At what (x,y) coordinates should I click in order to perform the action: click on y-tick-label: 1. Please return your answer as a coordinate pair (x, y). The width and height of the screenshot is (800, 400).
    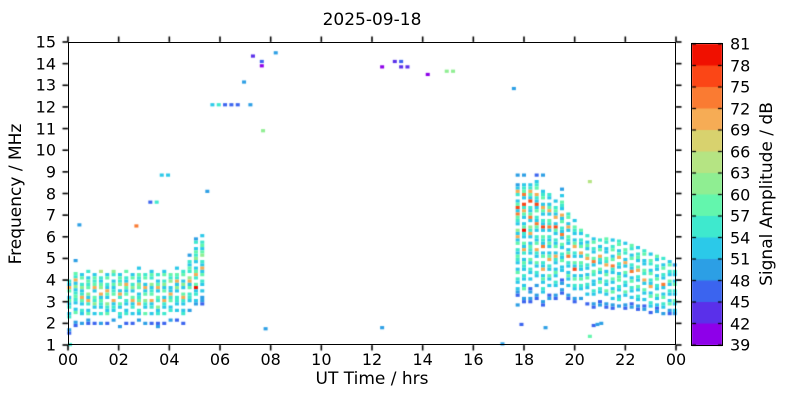
    Looking at the image, I should click on (50, 345).